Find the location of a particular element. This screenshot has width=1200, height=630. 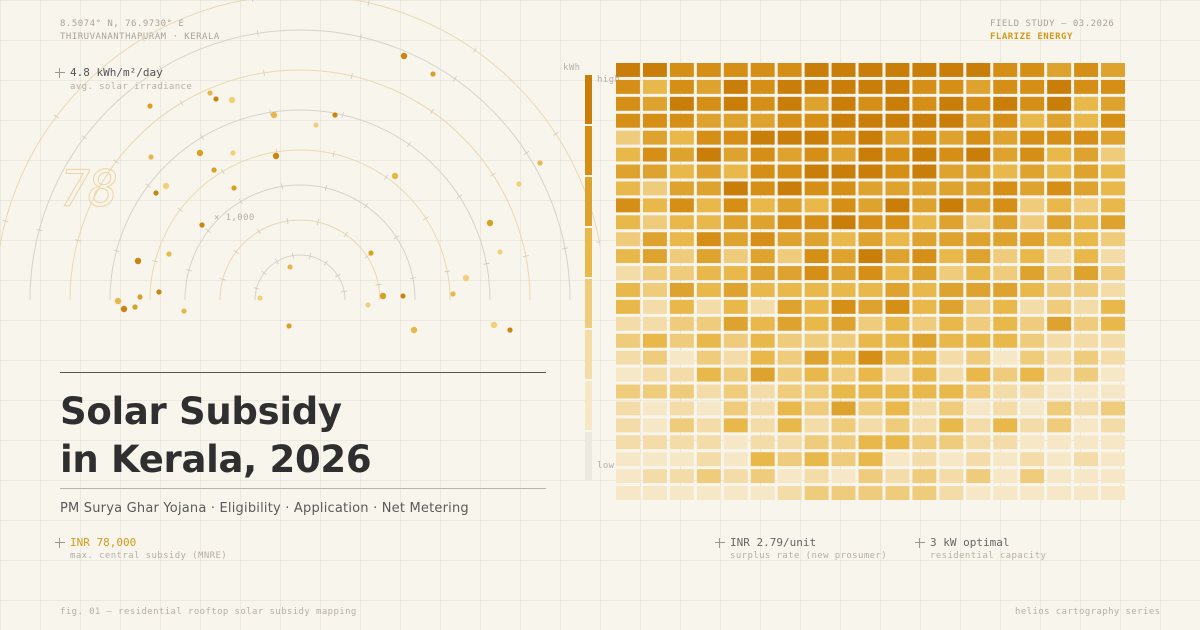

legend-low-label: low is located at coordinates (606, 466).